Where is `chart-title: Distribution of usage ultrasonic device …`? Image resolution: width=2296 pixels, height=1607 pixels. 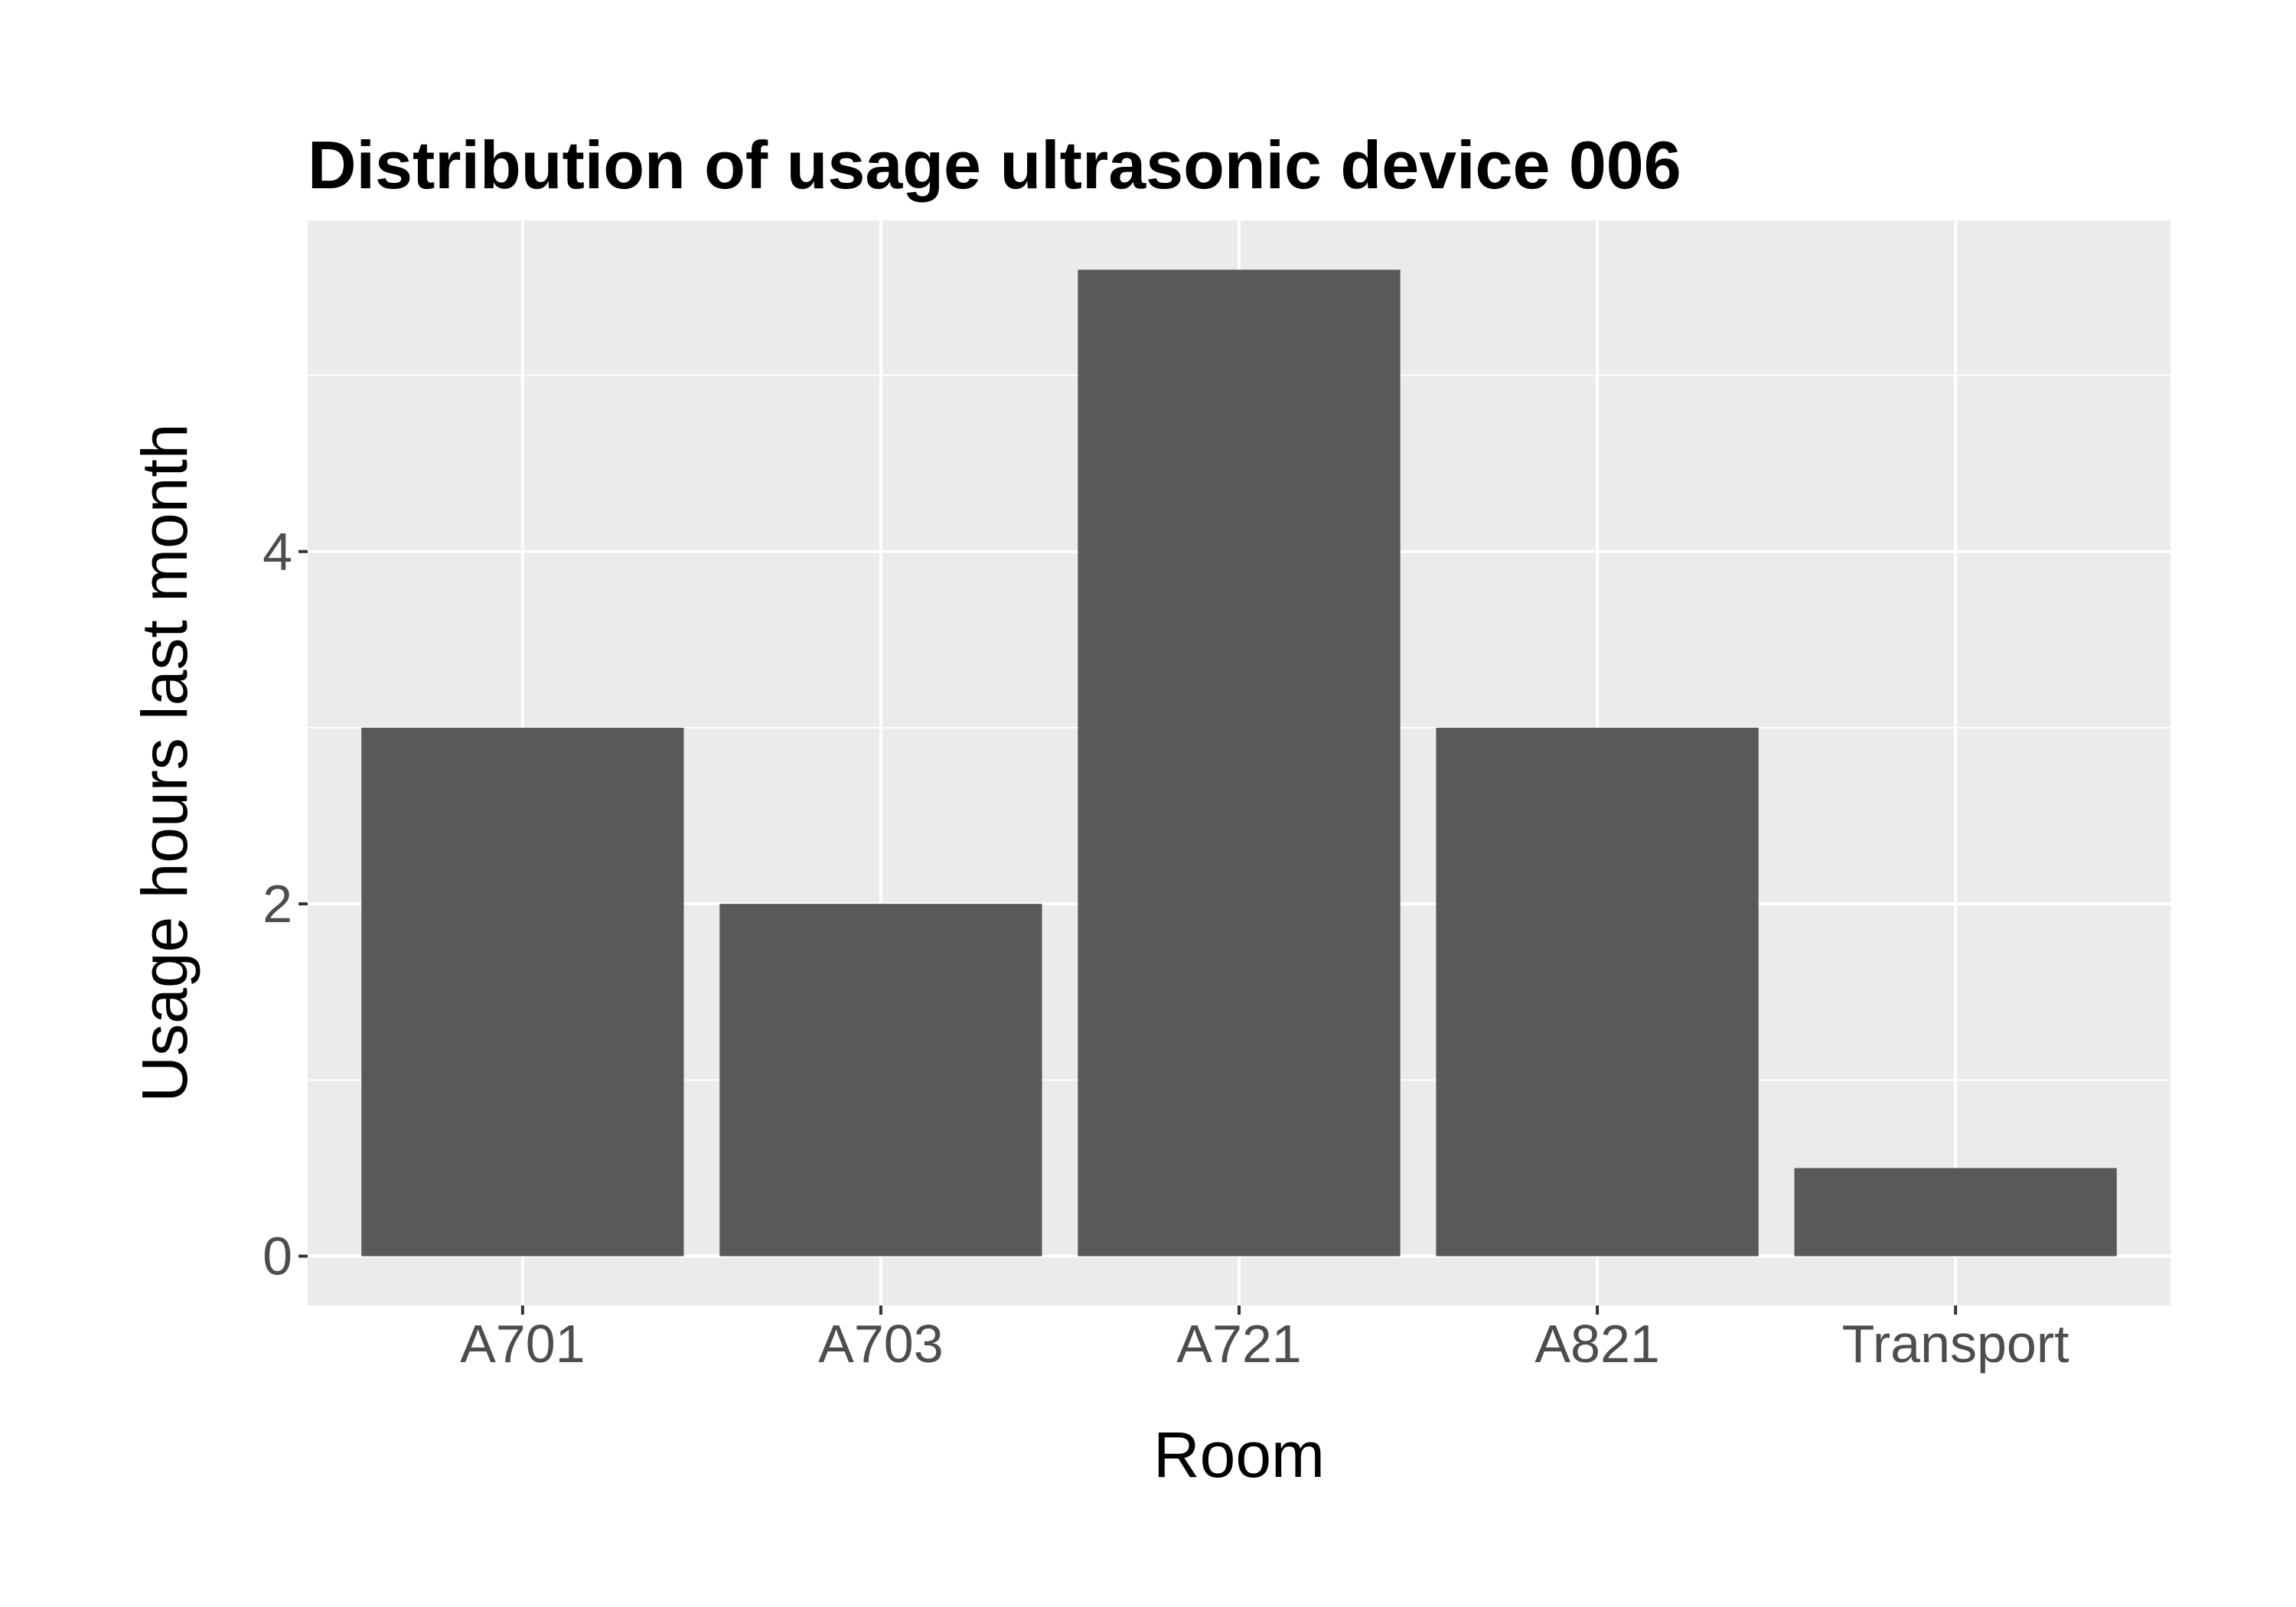 chart-title: Distribution of usage ultrasonic device … is located at coordinates (994, 165).